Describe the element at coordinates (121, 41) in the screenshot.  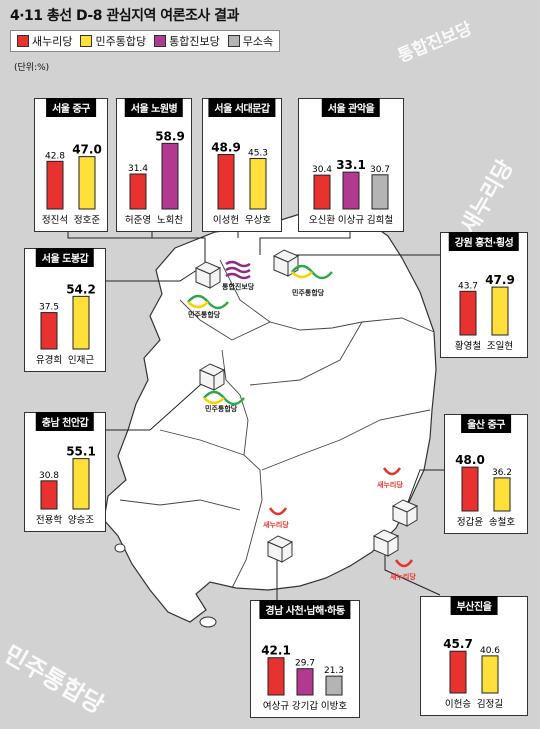
I see `legend-label: 민주통합당` at that location.